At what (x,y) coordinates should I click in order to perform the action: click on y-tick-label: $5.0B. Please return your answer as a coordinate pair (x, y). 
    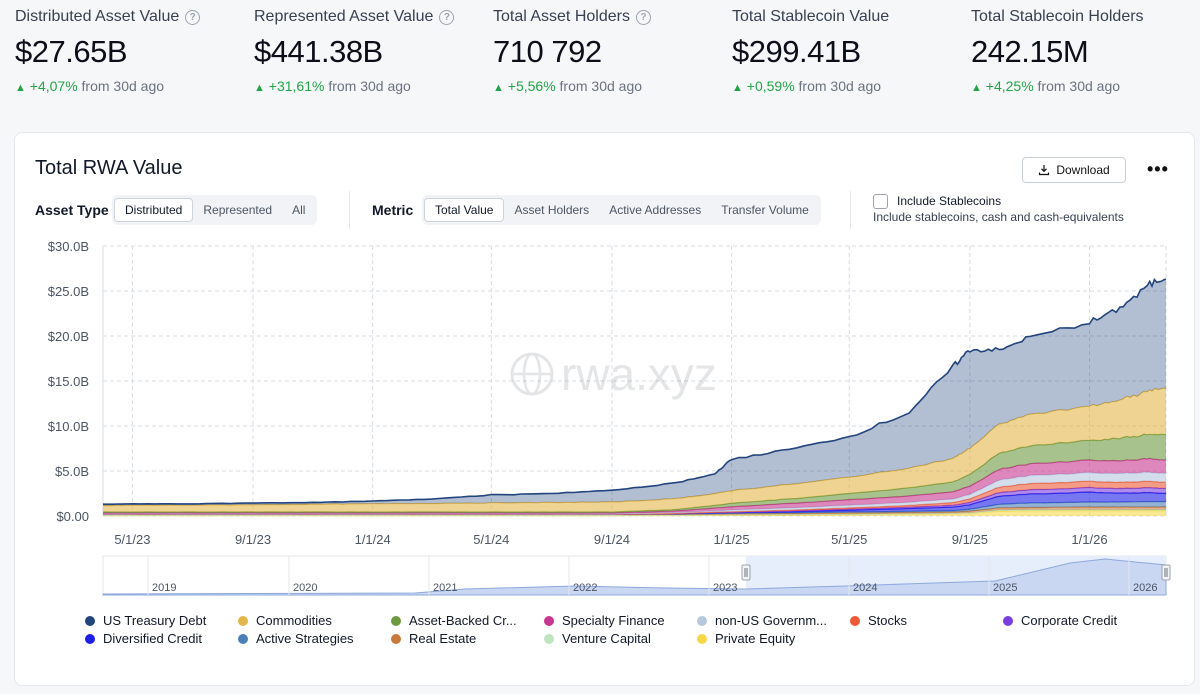
    Looking at the image, I should click on (72, 471).